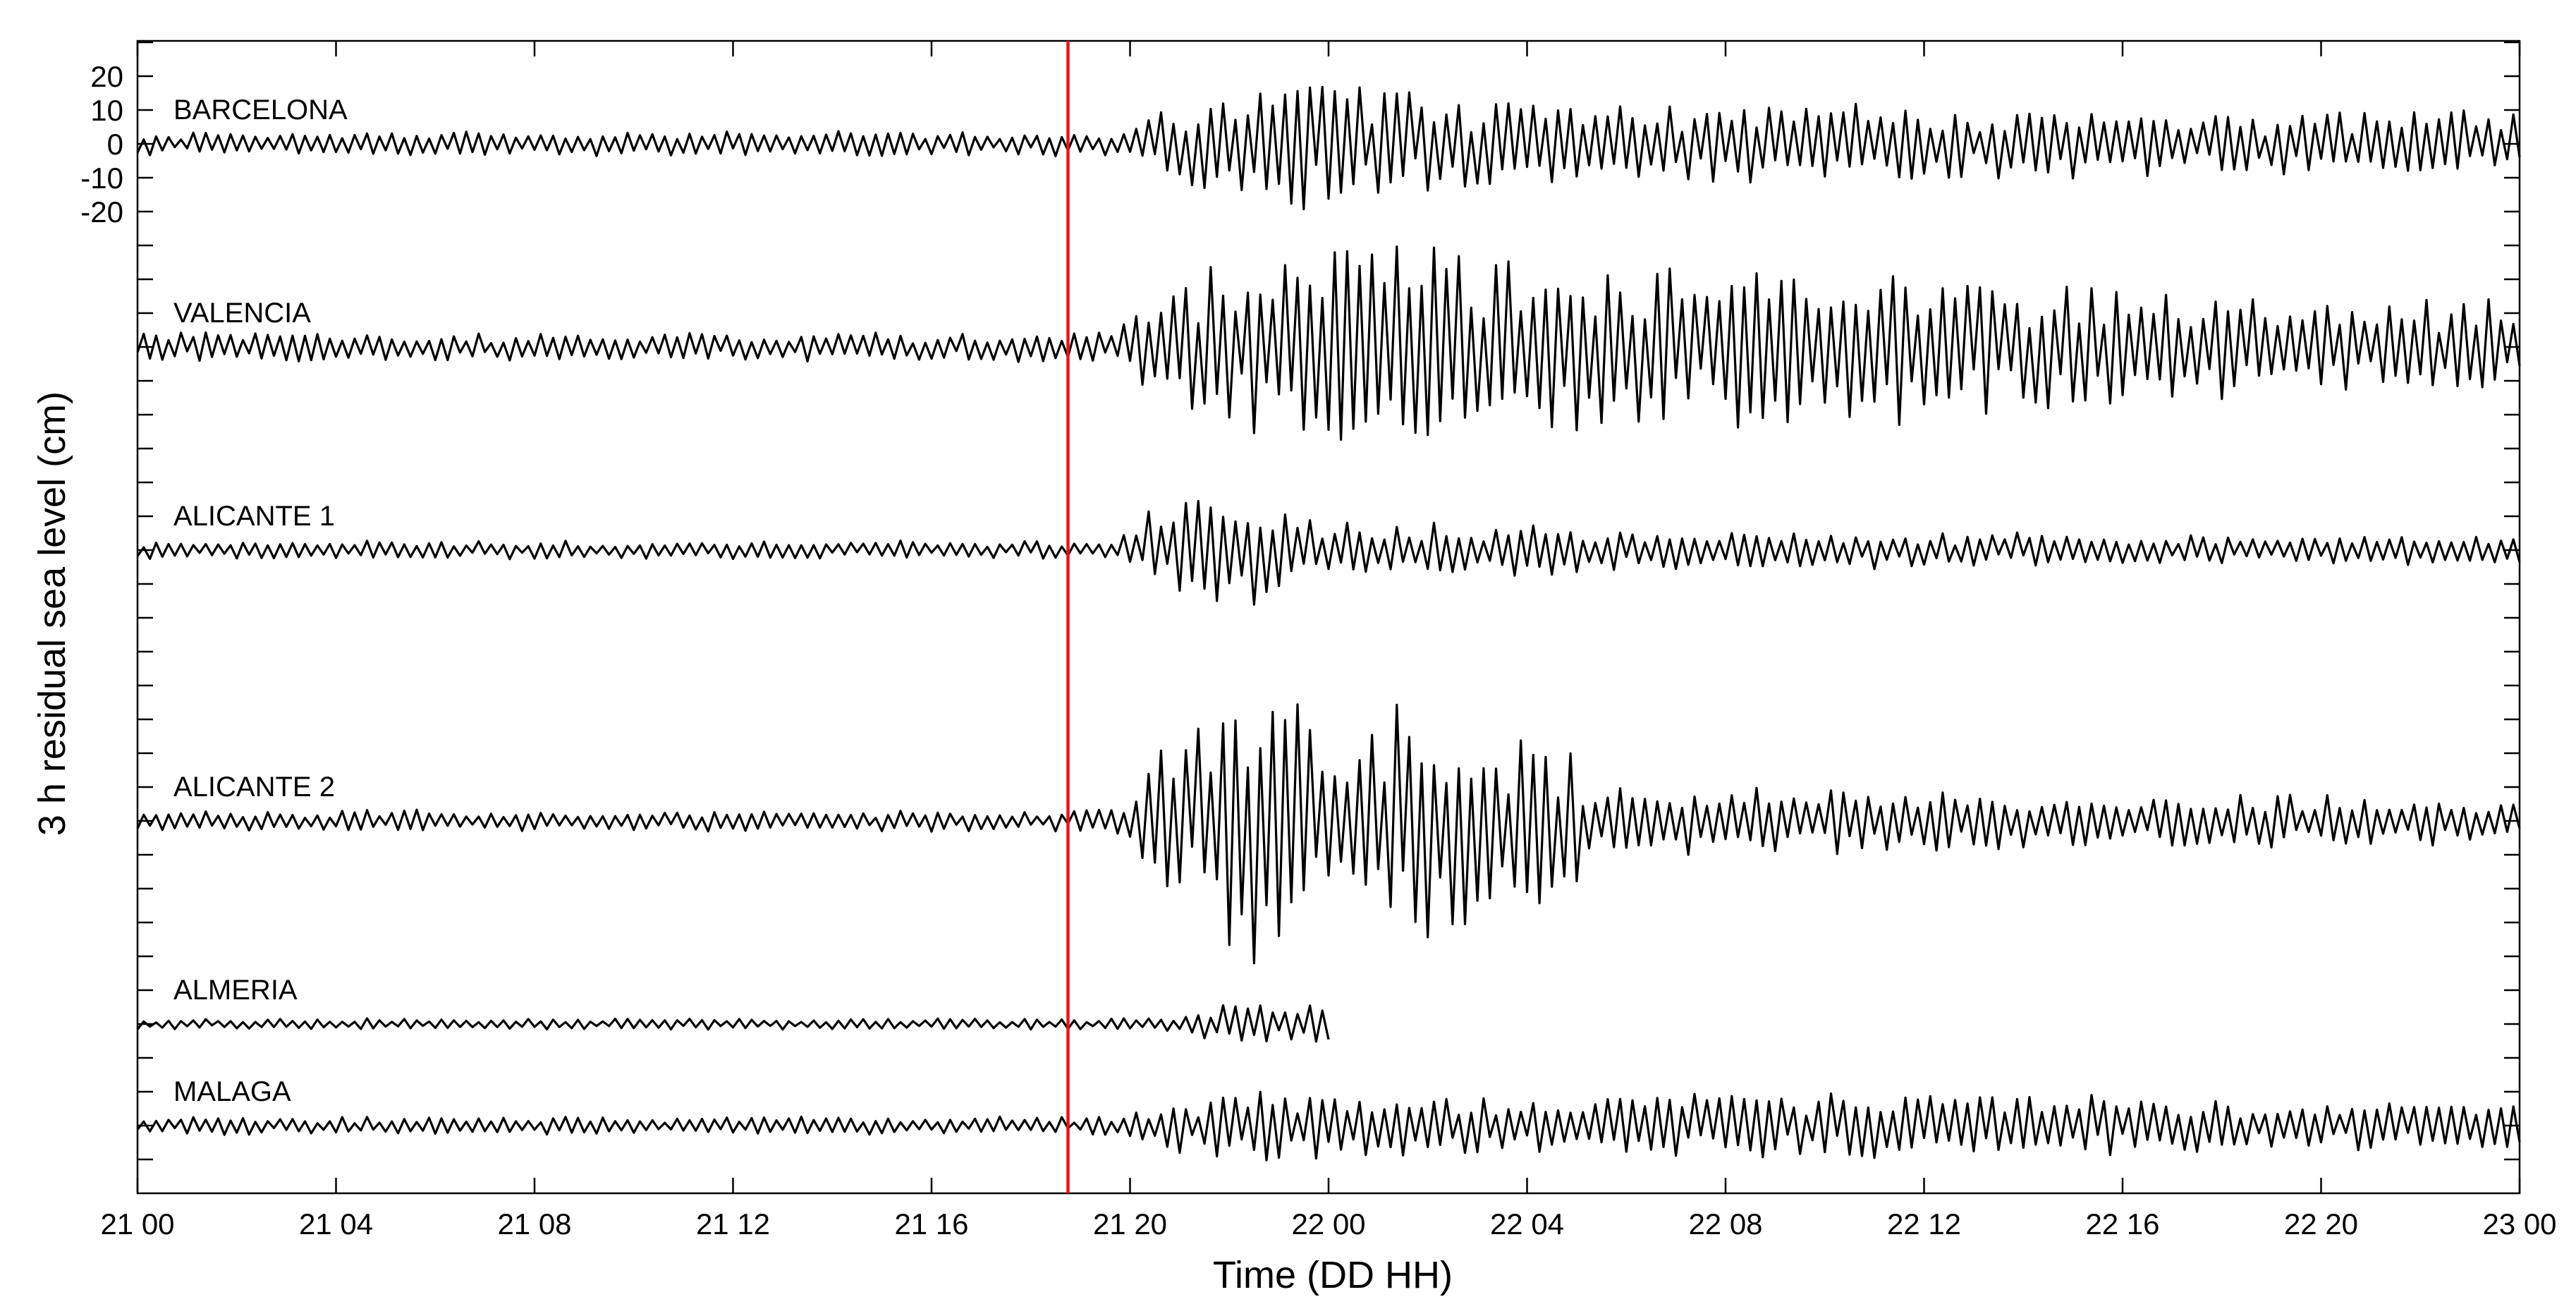  I want to click on x-tick-label: 21 16, so click(931, 1224).